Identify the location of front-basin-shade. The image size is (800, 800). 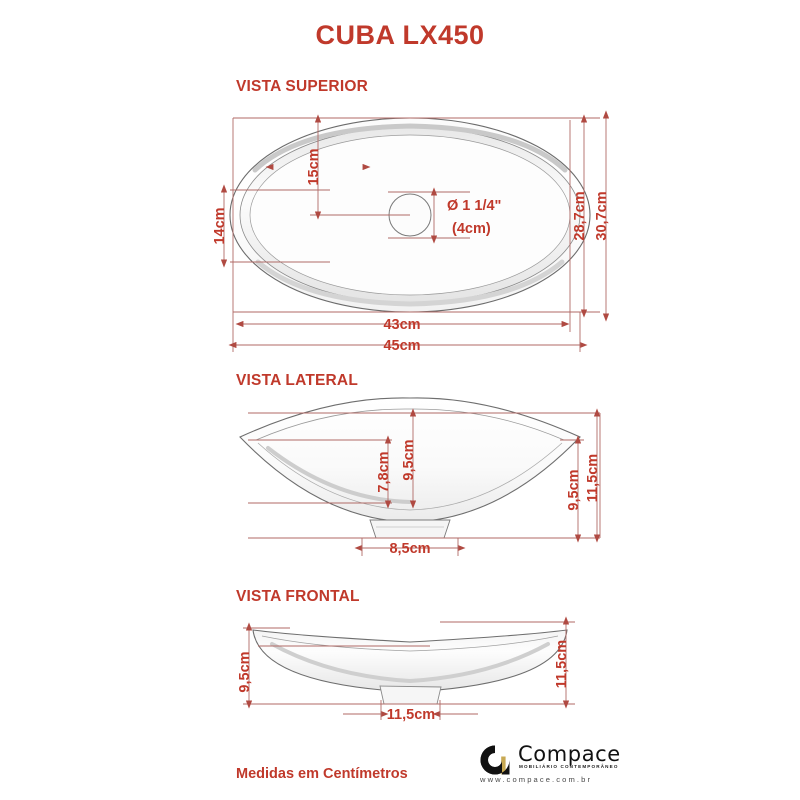
(410, 663).